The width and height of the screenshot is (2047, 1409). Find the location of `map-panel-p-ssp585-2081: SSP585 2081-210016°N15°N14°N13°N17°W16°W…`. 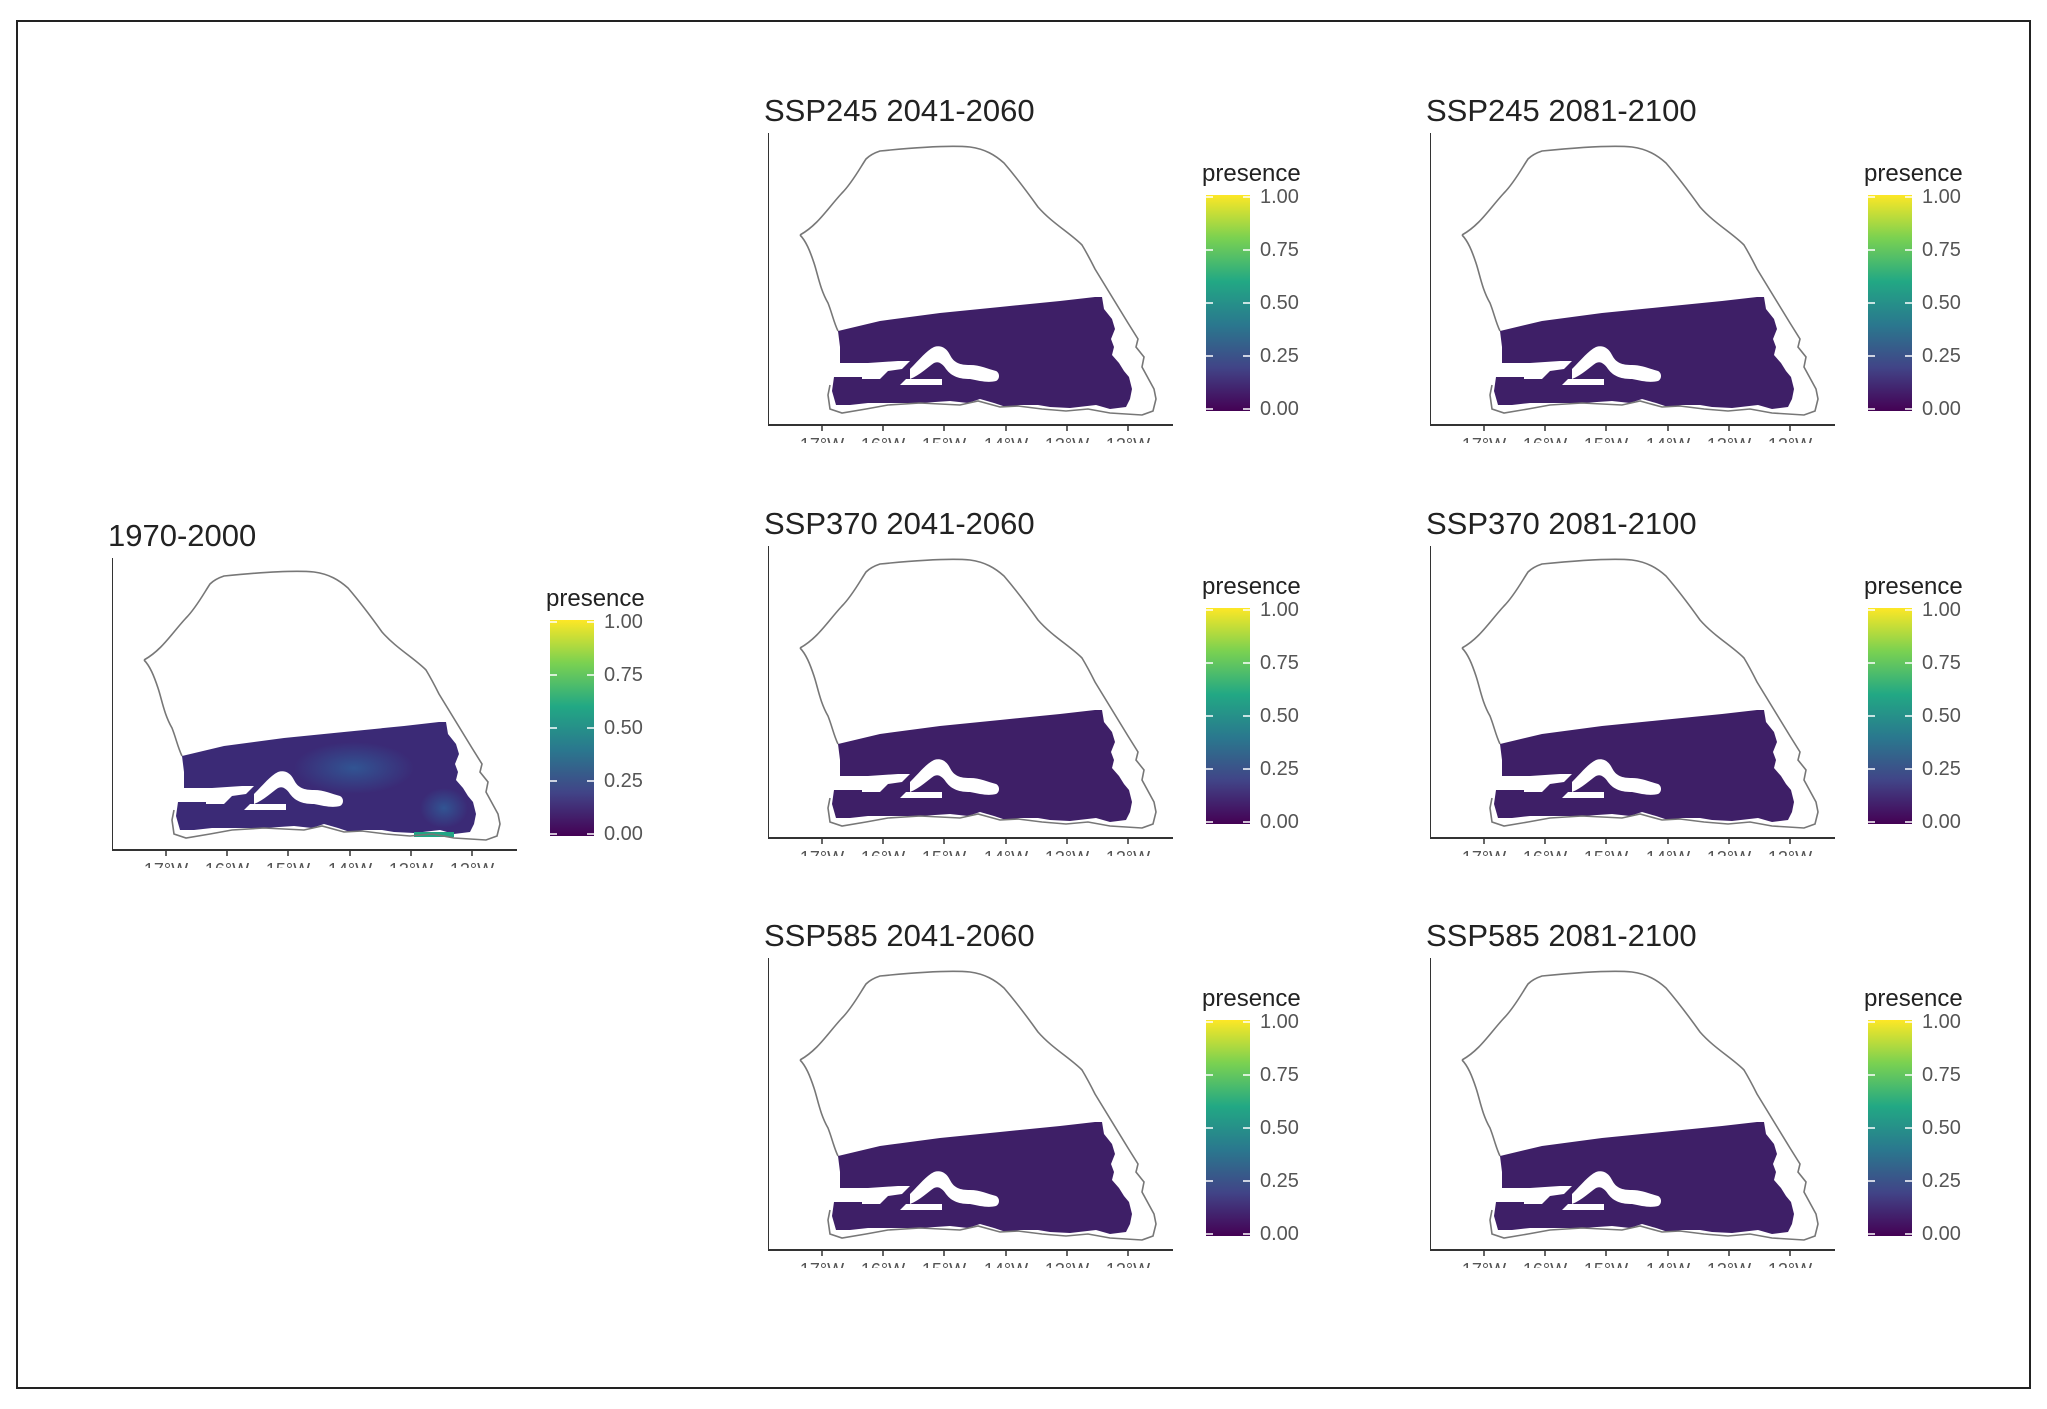

map-panel-p-ssp585-2081: SSP585 2081-210016°N15°N14°N13°N17°W16°W… is located at coordinates (1713, 1093).